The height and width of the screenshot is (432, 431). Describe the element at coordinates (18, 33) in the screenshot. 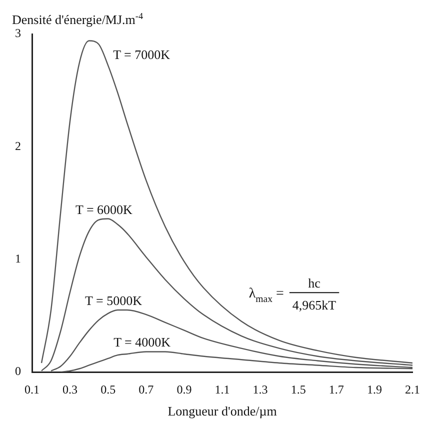

I see `y-tick-label: 3` at that location.